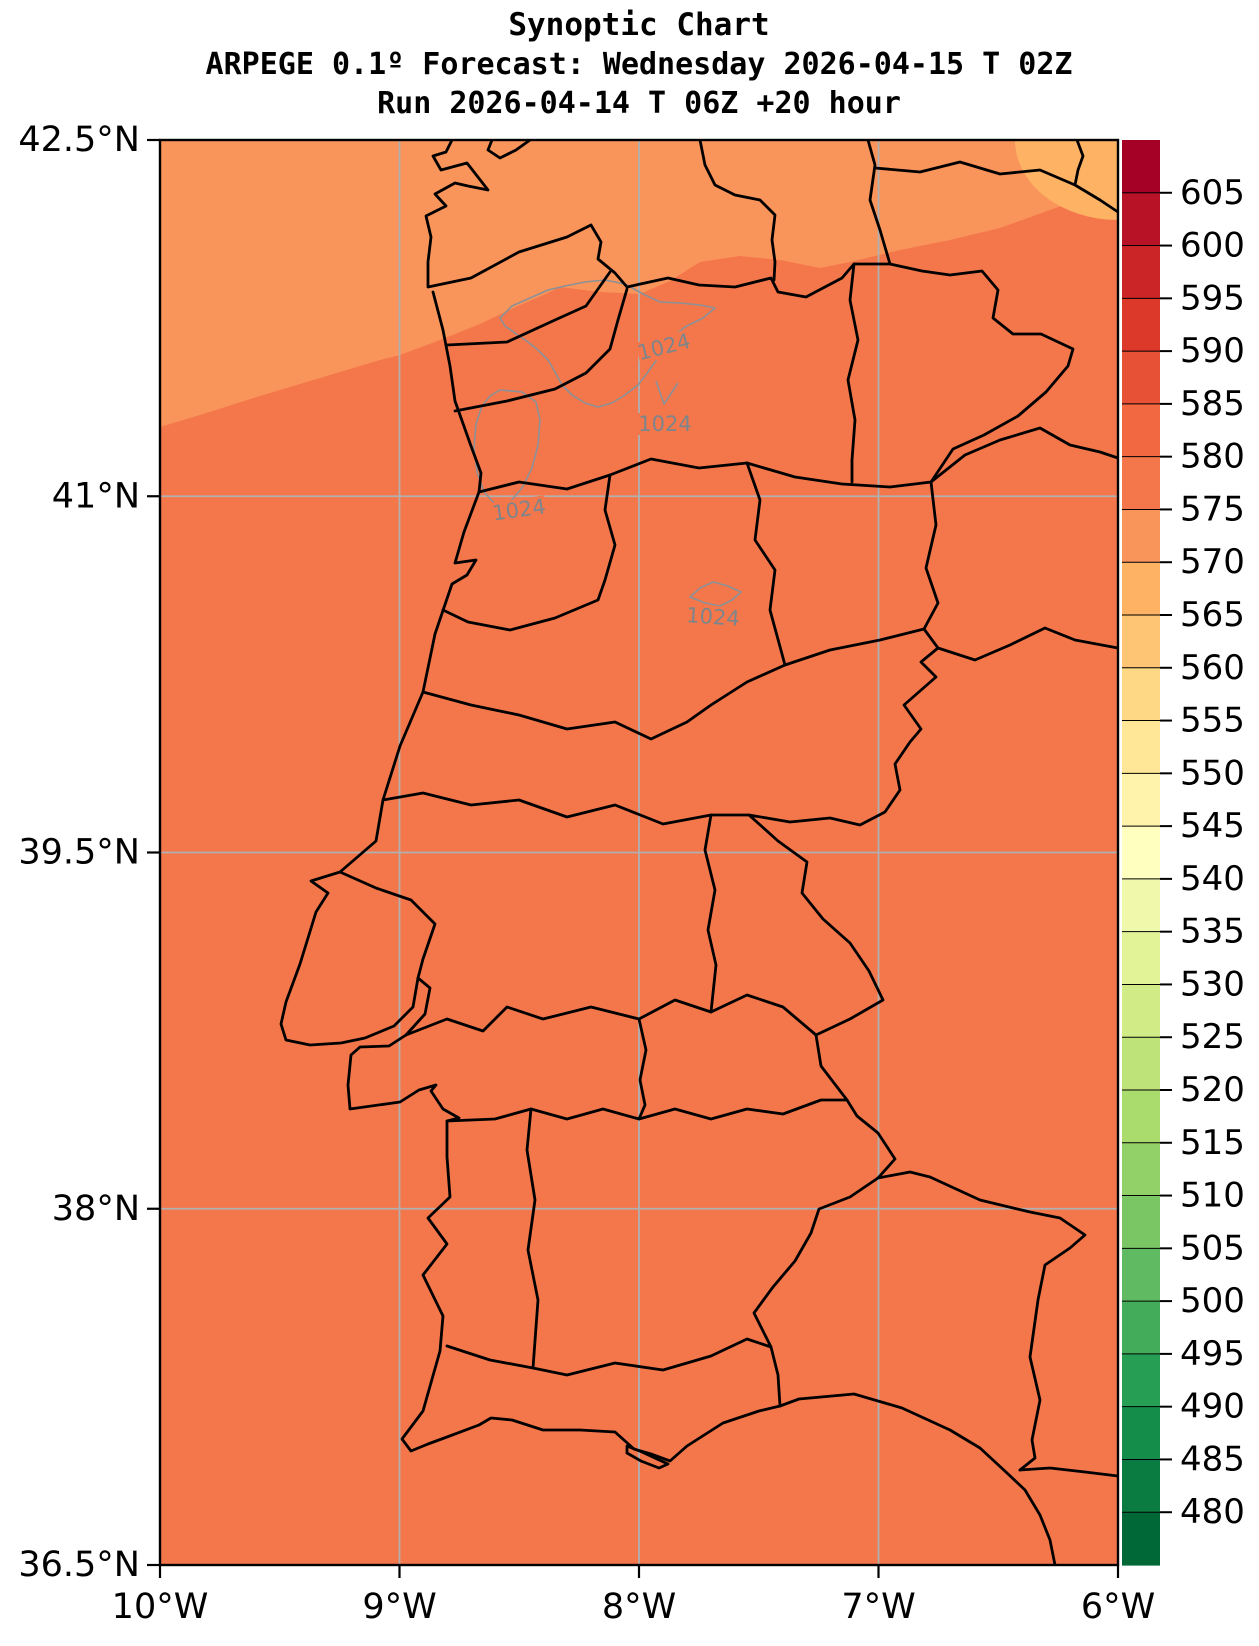 Image resolution: width=1259 pixels, height=1646 pixels. Describe the element at coordinates (1212, 1512) in the screenshot. I see `colorbar-tick-label-480: 480` at that location.